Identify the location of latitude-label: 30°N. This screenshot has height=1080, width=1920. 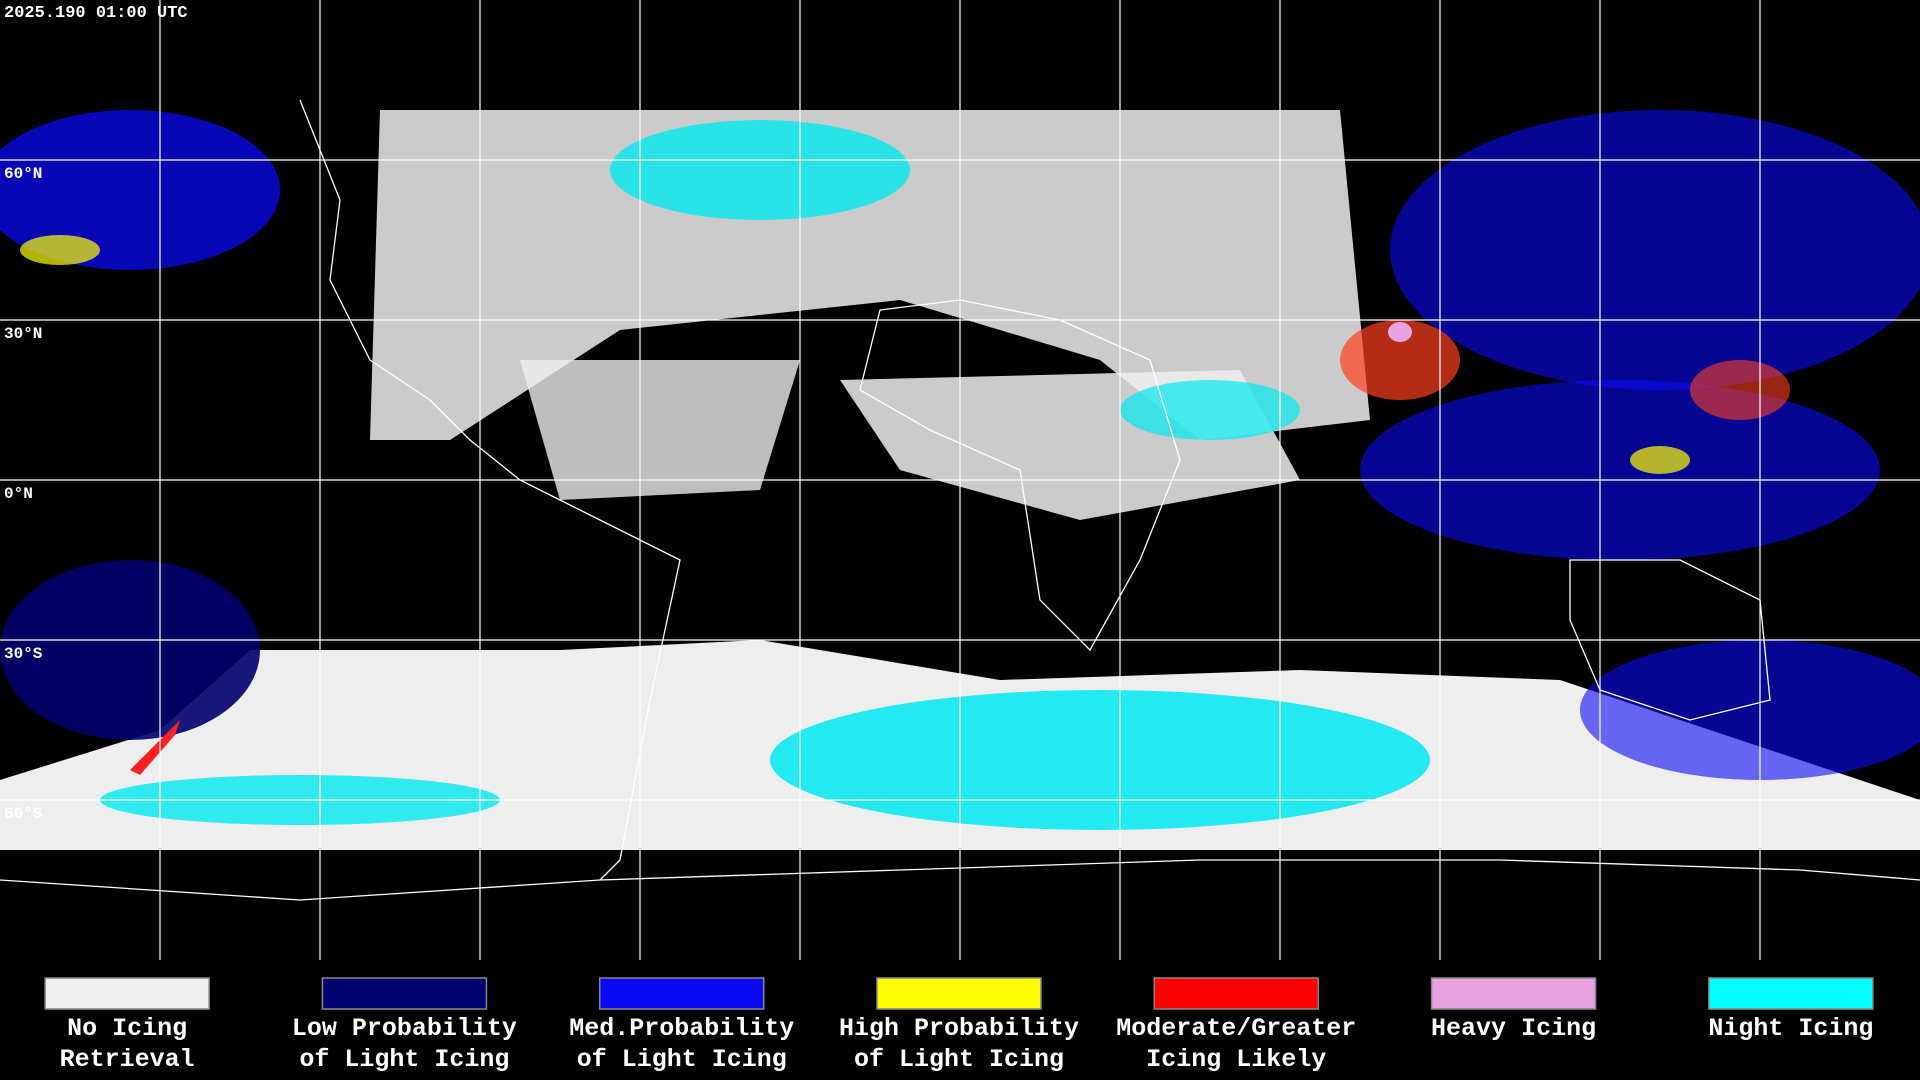
(23, 334).